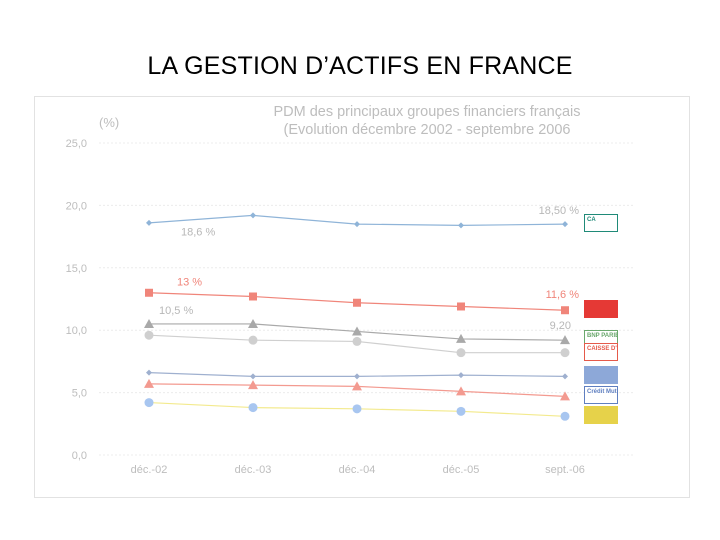 This screenshot has height=540, width=720. Describe the element at coordinates (76, 300) in the screenshot. I see `y-tick-labels: 25,0 20,0 15,0 10,0 5,0 0,0` at that location.